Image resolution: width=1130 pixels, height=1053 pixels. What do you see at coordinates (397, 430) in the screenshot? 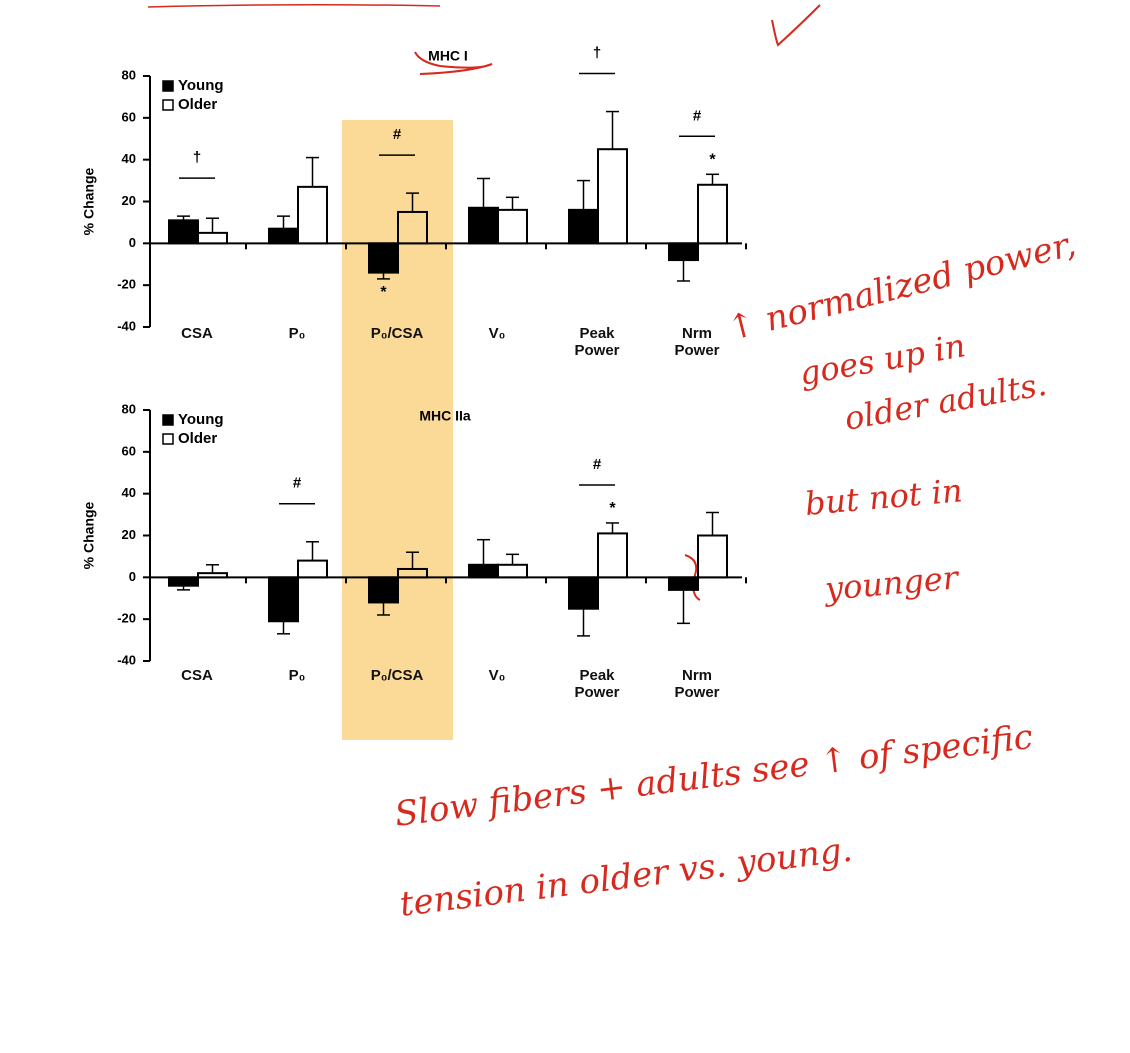
I see `highlight` at bounding box center [397, 430].